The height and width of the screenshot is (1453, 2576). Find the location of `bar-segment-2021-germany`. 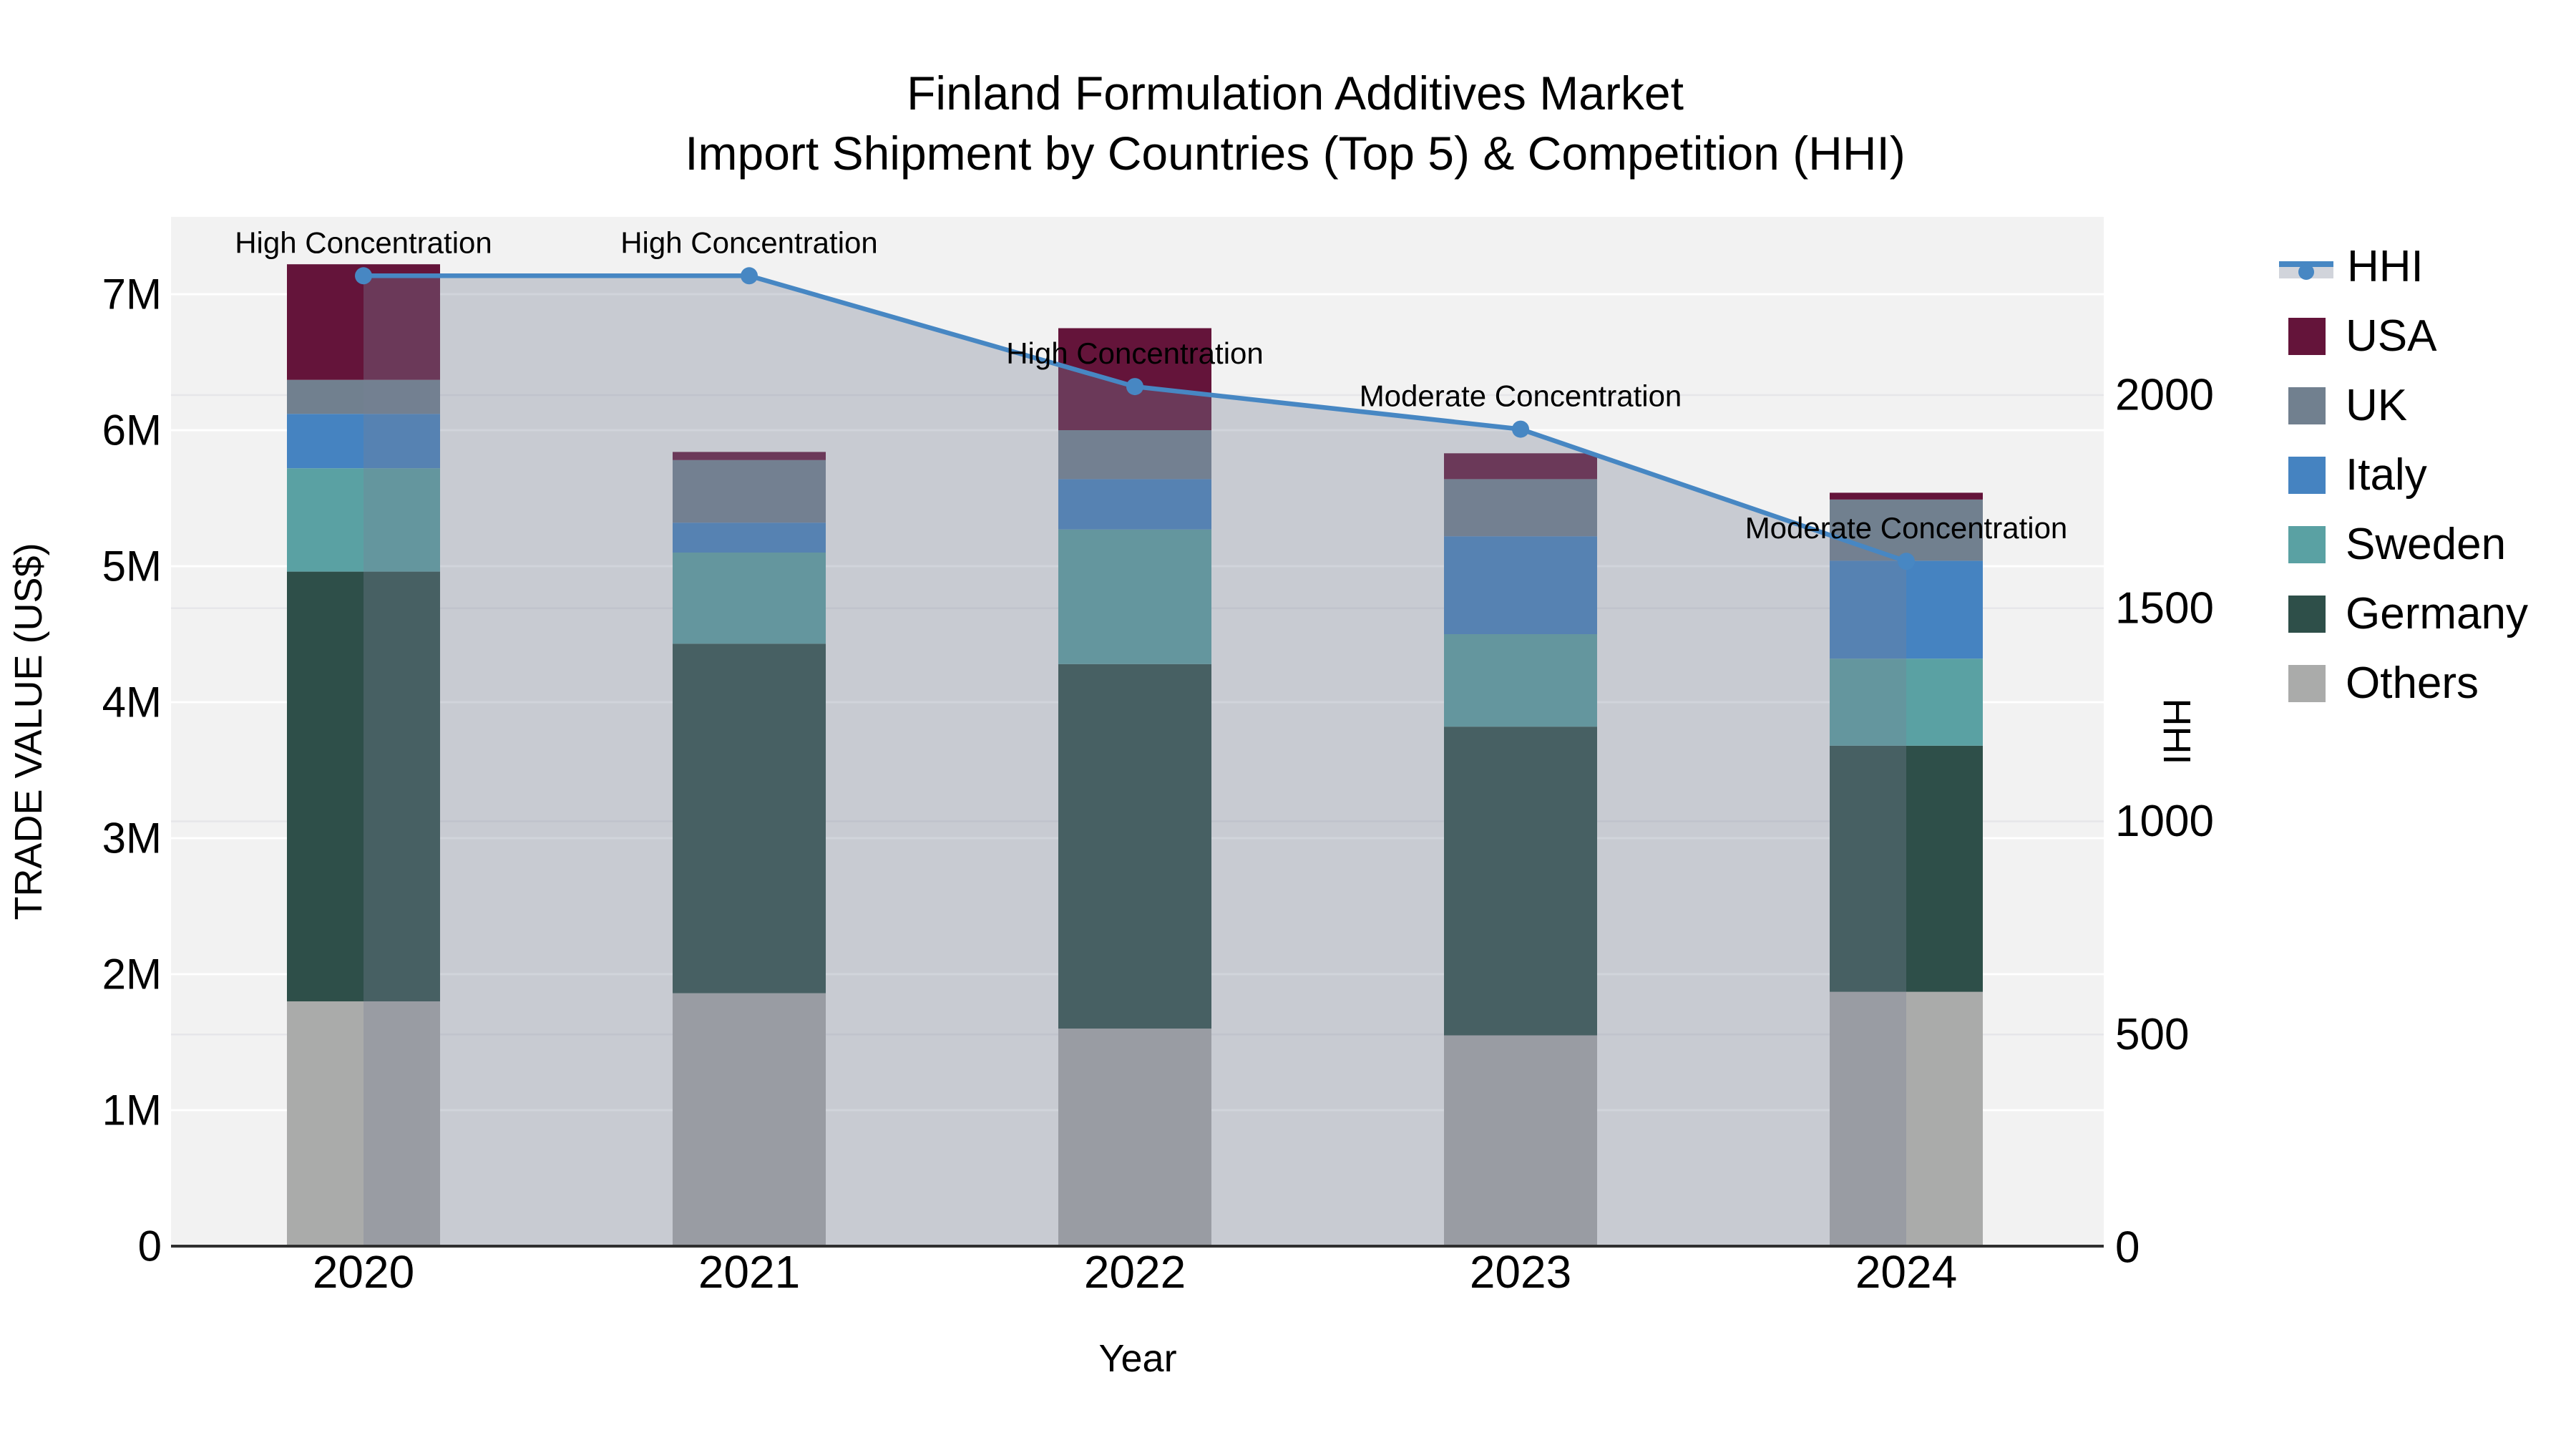

bar-segment-2021-germany is located at coordinates (749, 818).